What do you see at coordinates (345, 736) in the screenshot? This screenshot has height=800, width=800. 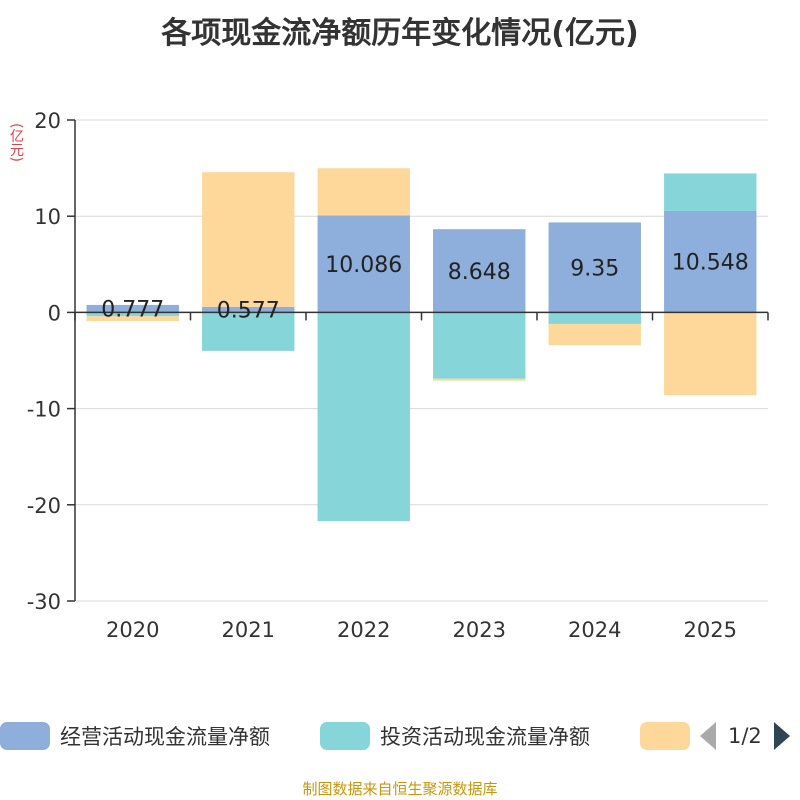 I see `legend-swatch-investing` at bounding box center [345, 736].